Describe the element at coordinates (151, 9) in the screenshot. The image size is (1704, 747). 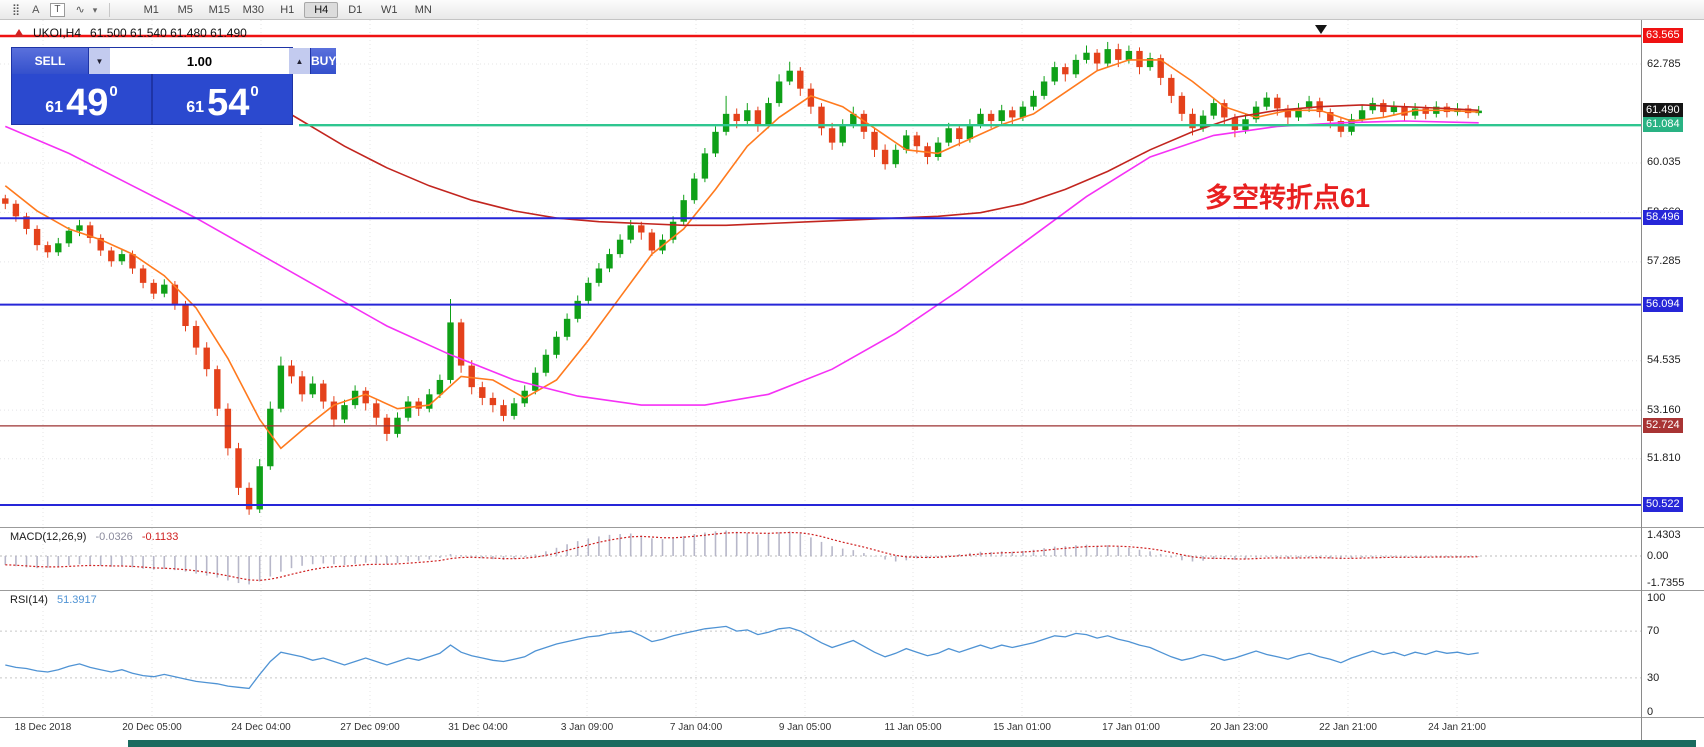
I see `tf-button-m1: M1` at that location.